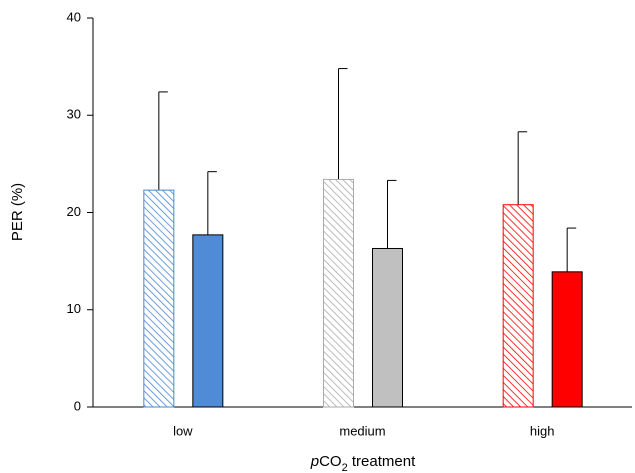 The image size is (635, 473). I want to click on x-tick-label: medium, so click(362, 430).